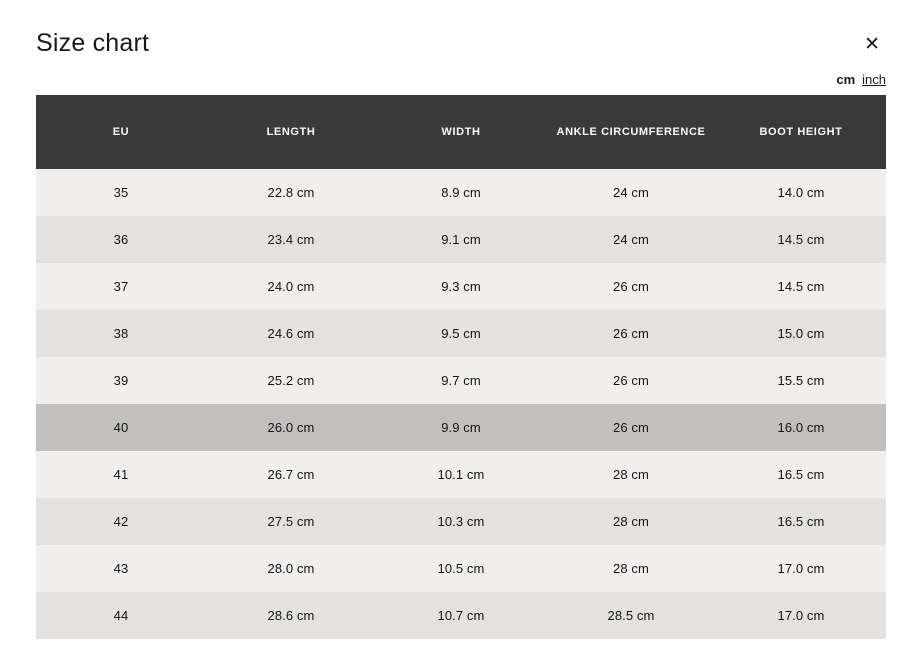 This screenshot has width=919, height=657. I want to click on table-cell: 24.6 cm, so click(291, 333).